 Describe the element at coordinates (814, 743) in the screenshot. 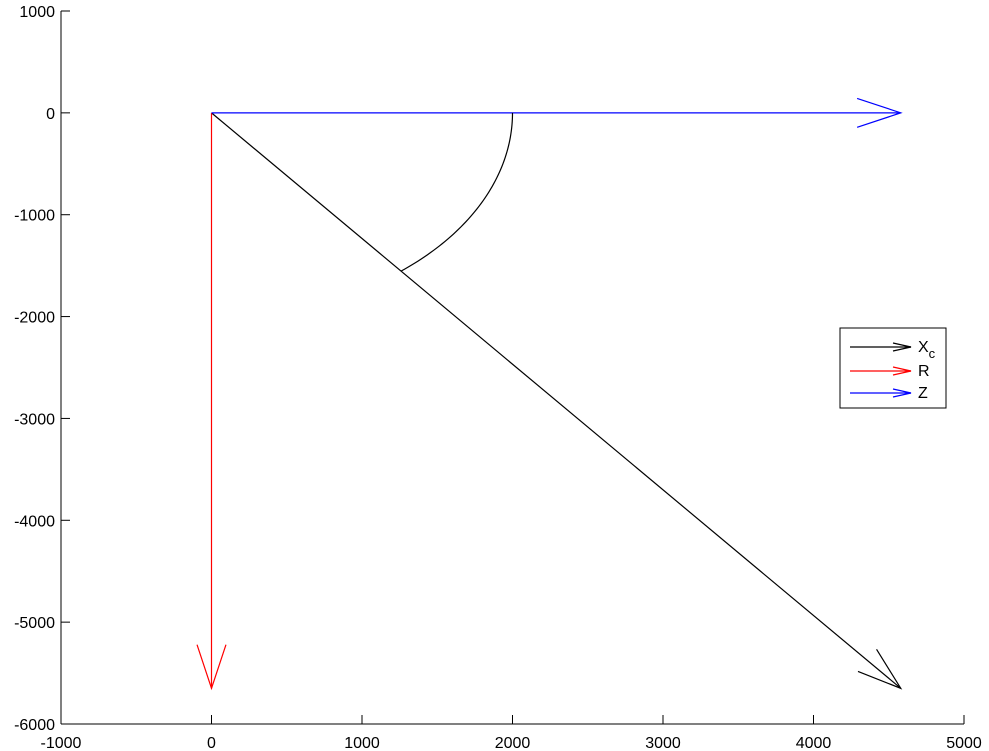

I see `x-tick-label: 4000` at that location.